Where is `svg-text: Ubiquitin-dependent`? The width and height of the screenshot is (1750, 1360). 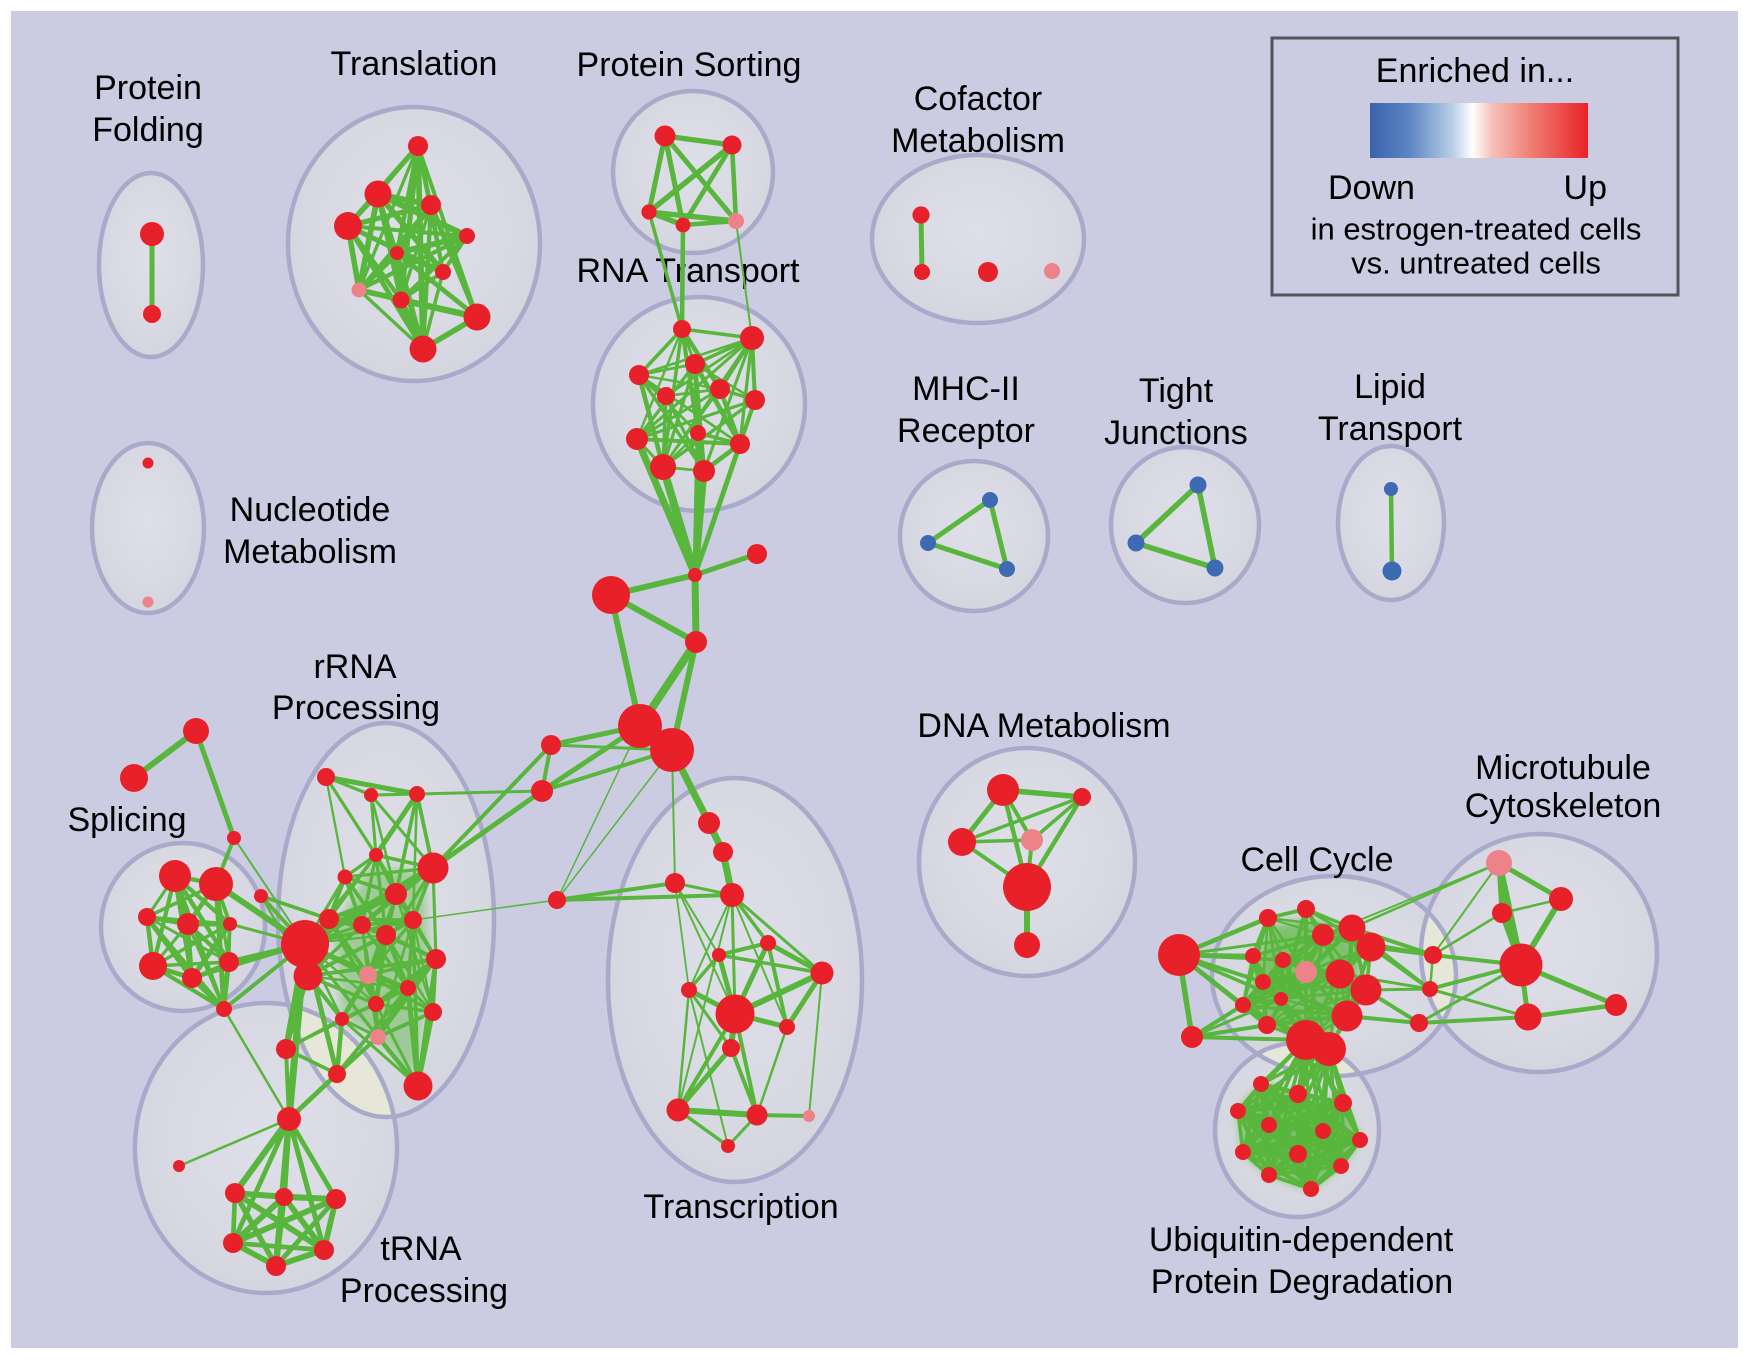 svg-text: Ubiquitin-dependent is located at coordinates (1301, 1240).